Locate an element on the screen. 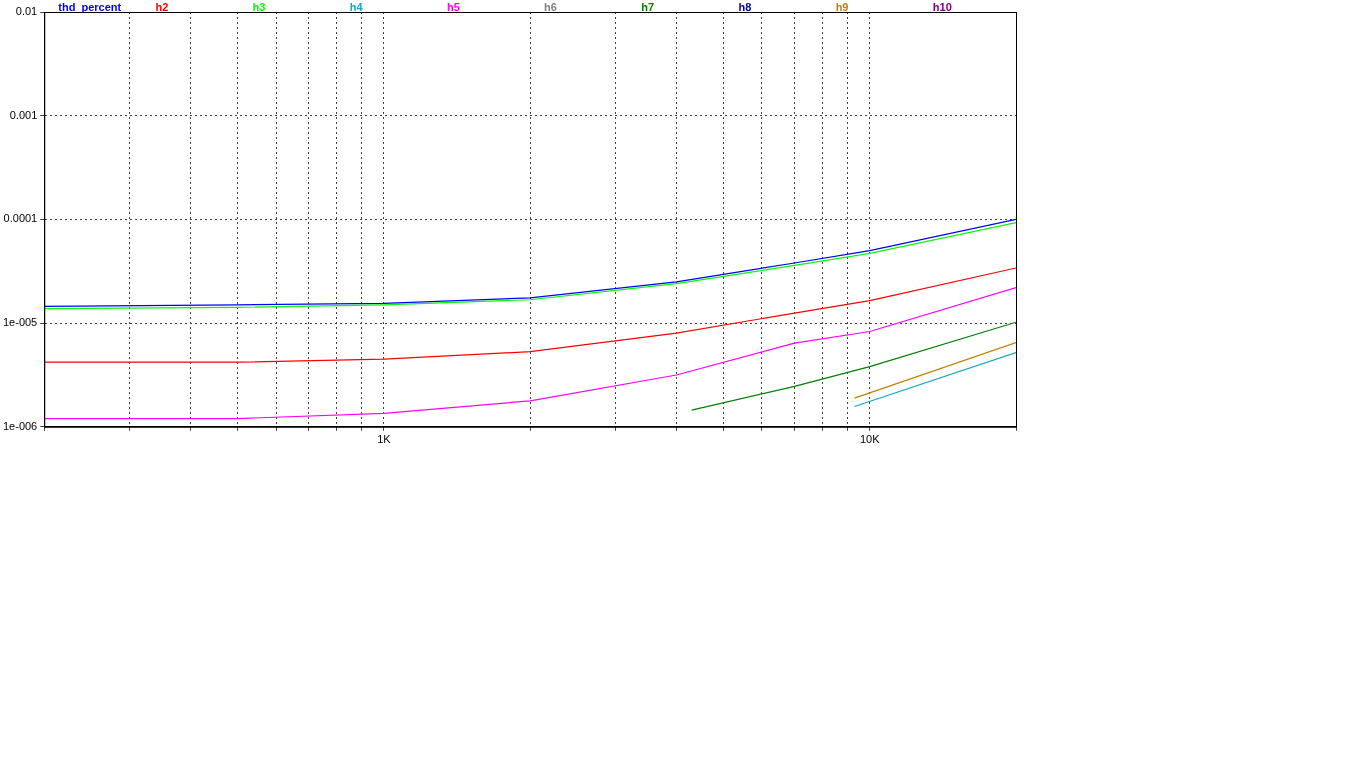 The width and height of the screenshot is (1366, 768). y-tick-label: 0.01 is located at coordinates (26, 11).